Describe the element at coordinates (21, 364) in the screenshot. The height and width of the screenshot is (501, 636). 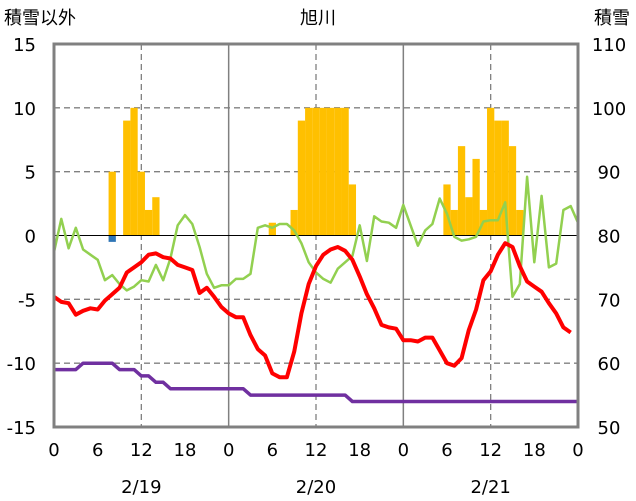
I see `left-tick-label: -10` at that location.